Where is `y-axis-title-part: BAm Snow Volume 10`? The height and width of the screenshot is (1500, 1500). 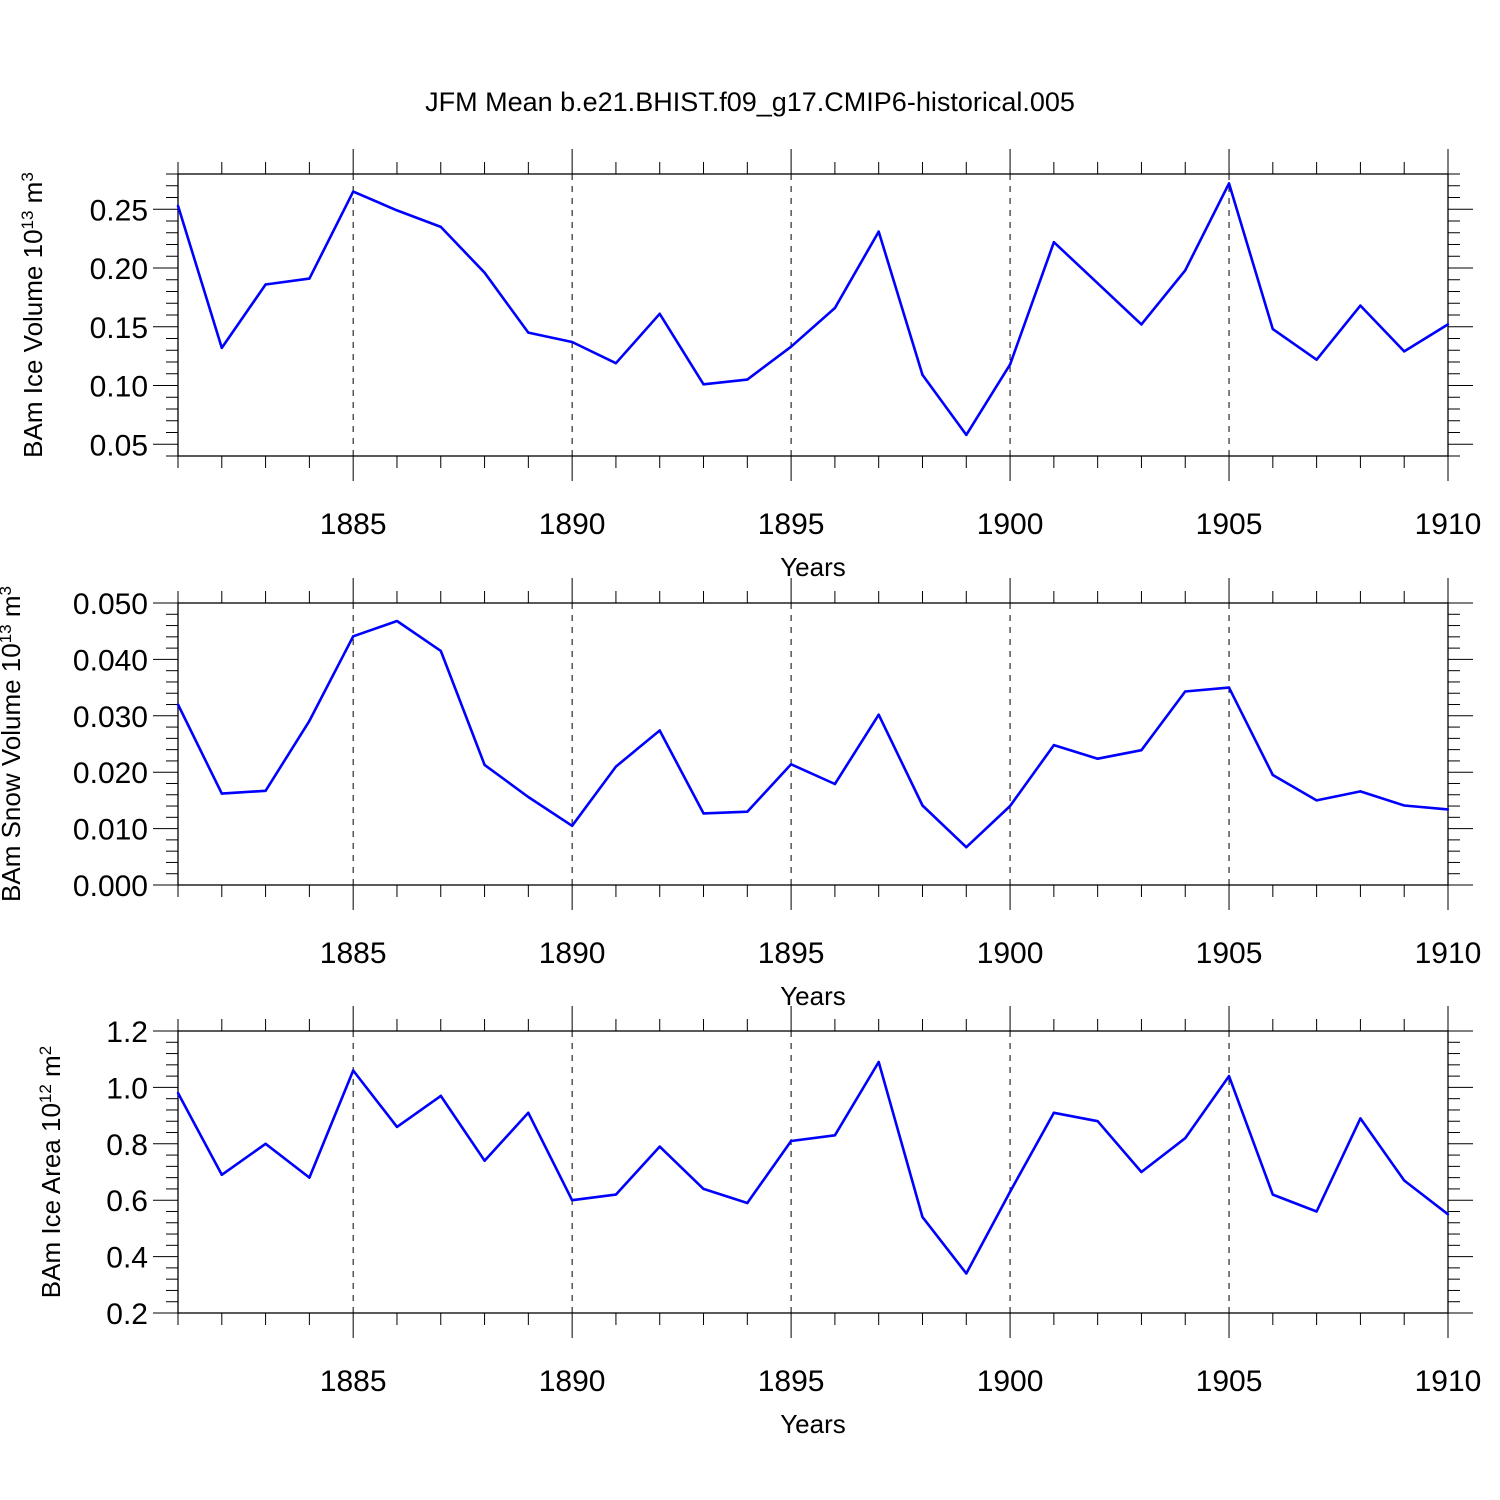 y-axis-title-part: BAm Snow Volume 10 is located at coordinates (13, 772).